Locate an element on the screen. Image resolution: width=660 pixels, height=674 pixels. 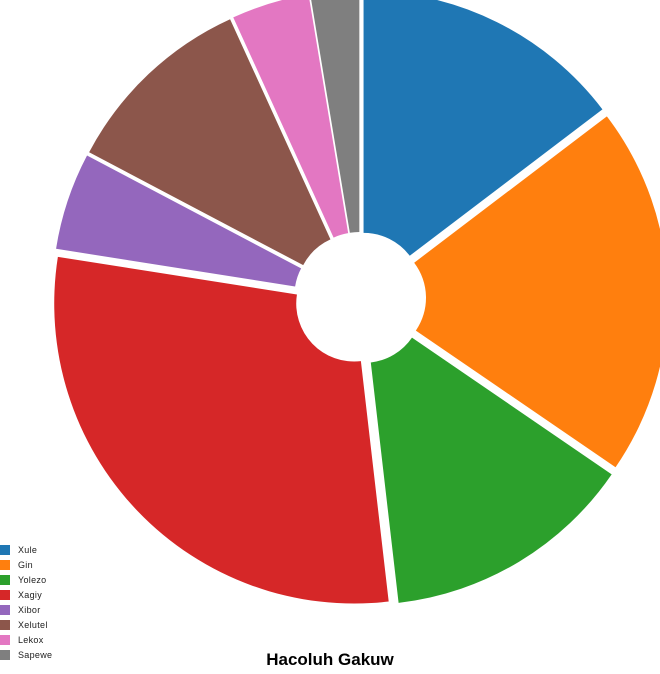
legend-label: Gin is located at coordinates (25, 564).